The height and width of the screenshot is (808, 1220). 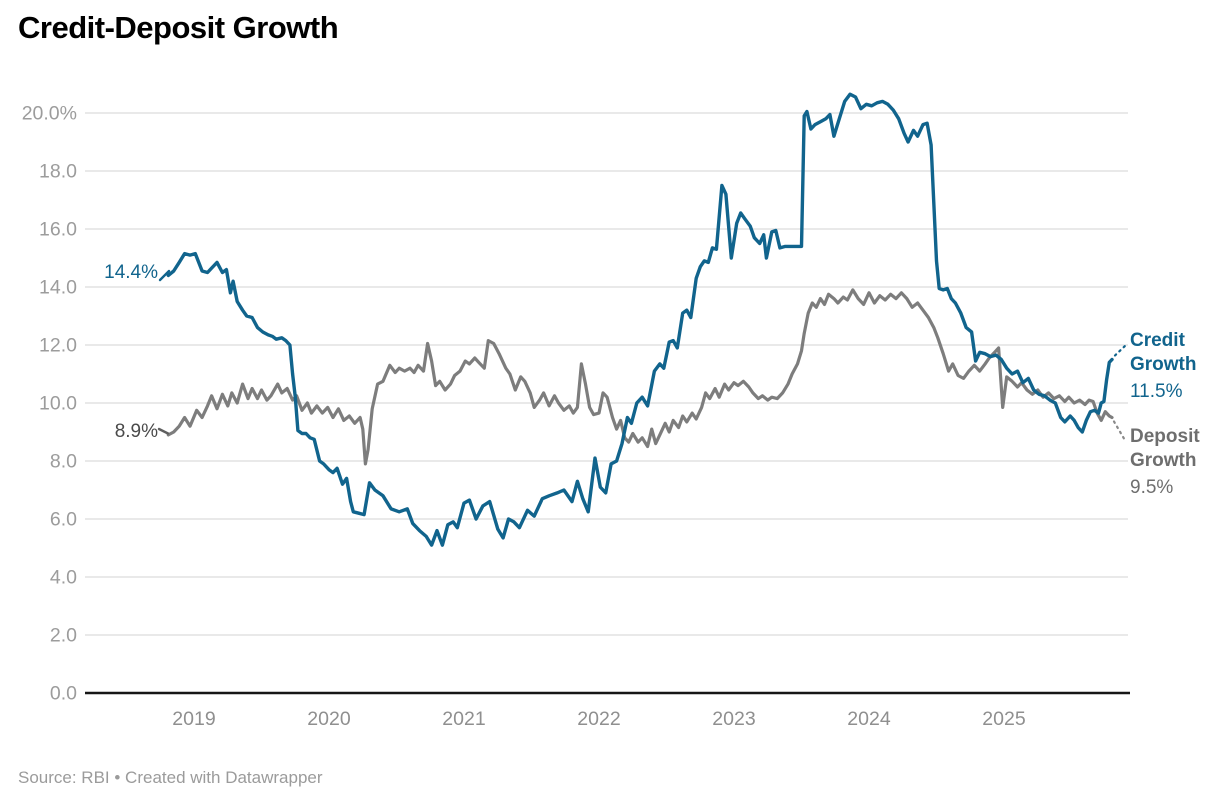 What do you see at coordinates (1156, 391) in the screenshot?
I see `credit-end-value: 11.5%` at bounding box center [1156, 391].